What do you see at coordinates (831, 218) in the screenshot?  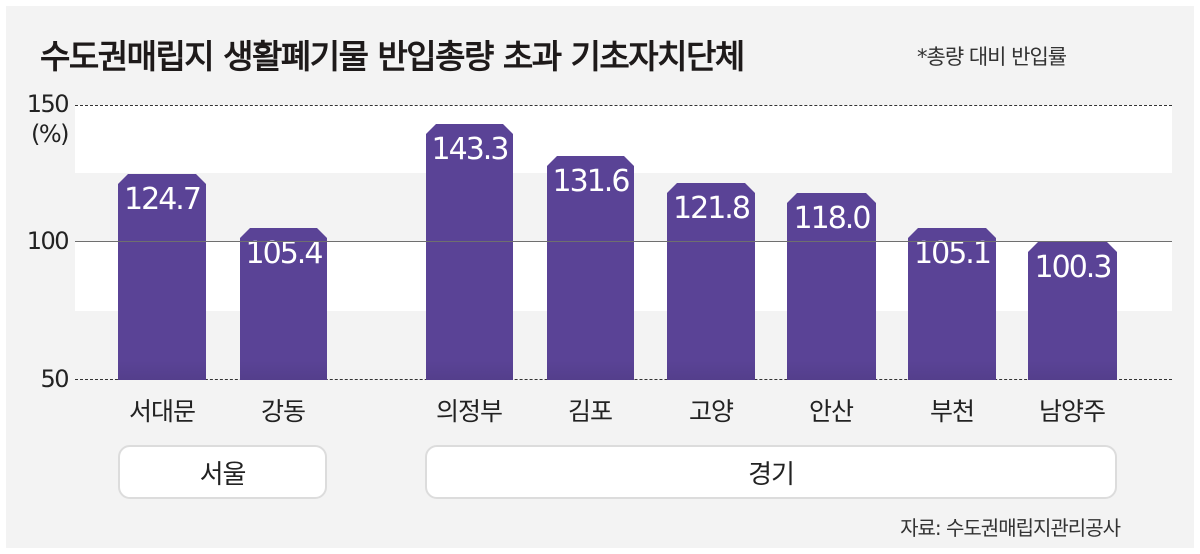 I see `bar-value-label: 118.0` at bounding box center [831, 218].